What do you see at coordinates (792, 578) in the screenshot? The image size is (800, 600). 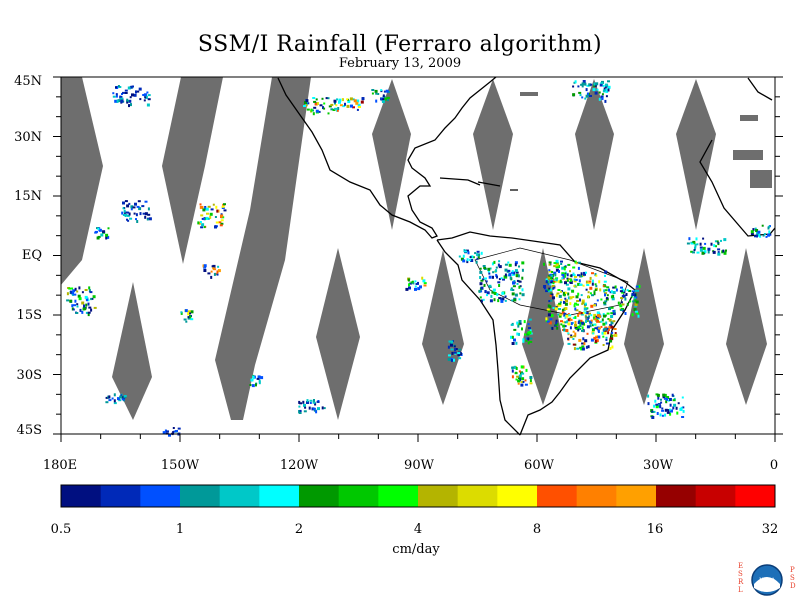 I see `logo-letter-s2: S` at bounding box center [792, 578].